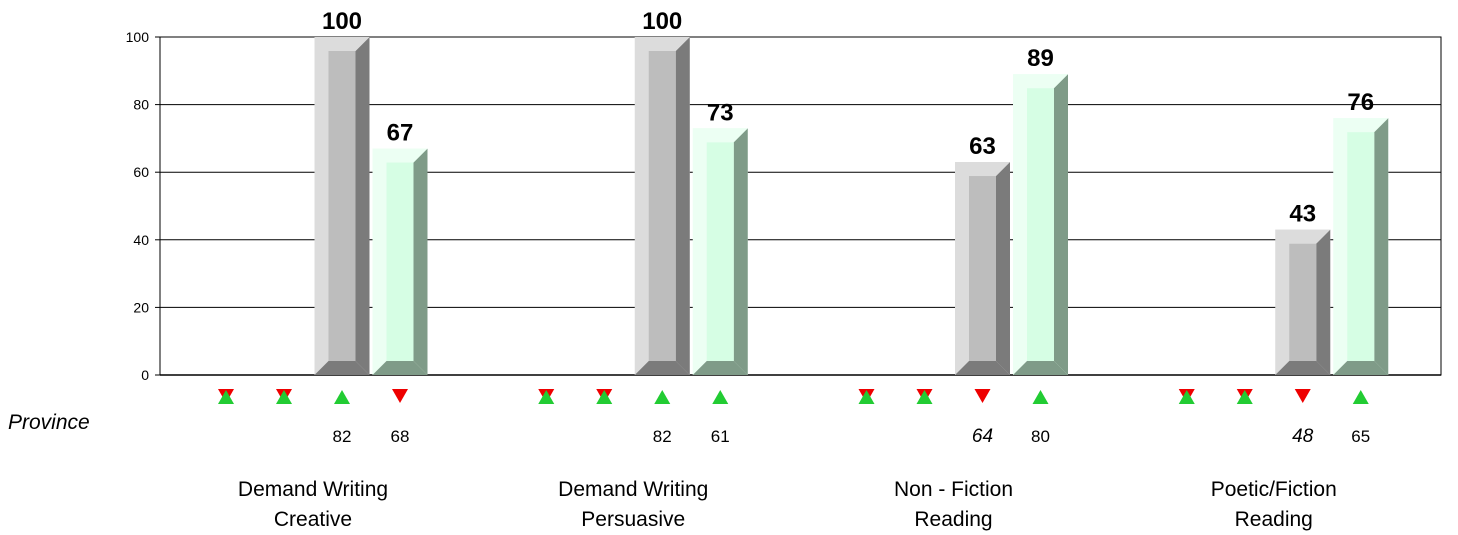 The height and width of the screenshot is (535, 1458). Describe the element at coordinates (982, 436) in the screenshot. I see `province-value: 64` at that location.